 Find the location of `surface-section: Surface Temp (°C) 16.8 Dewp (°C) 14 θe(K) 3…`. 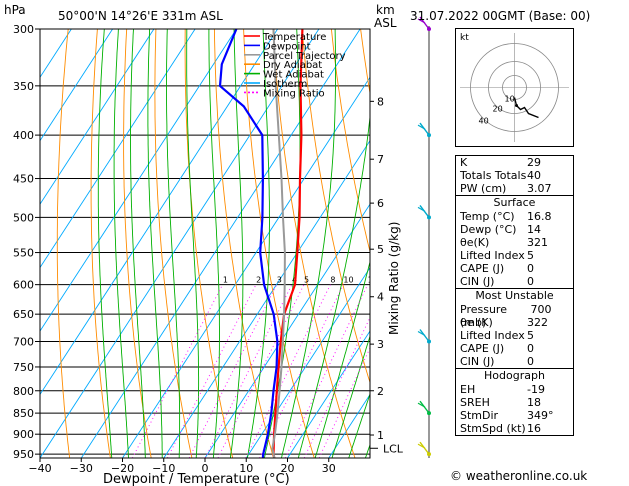

surface-section: Surface Temp (°C) 16.8 Dewp (°C) 14 θe(K) 3… is located at coordinates (514, 241).